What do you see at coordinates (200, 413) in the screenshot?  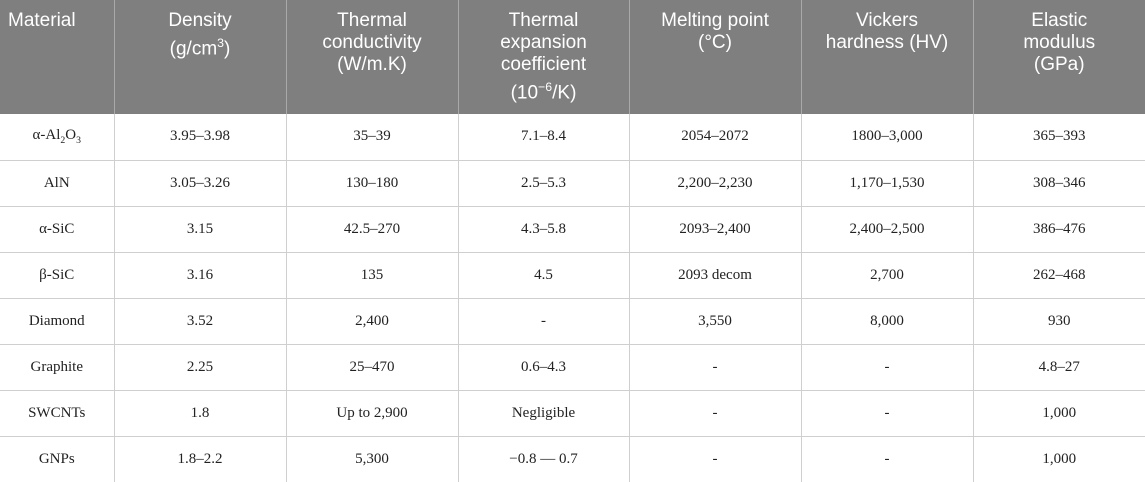 I see `cell-density: 1.8` at bounding box center [200, 413].